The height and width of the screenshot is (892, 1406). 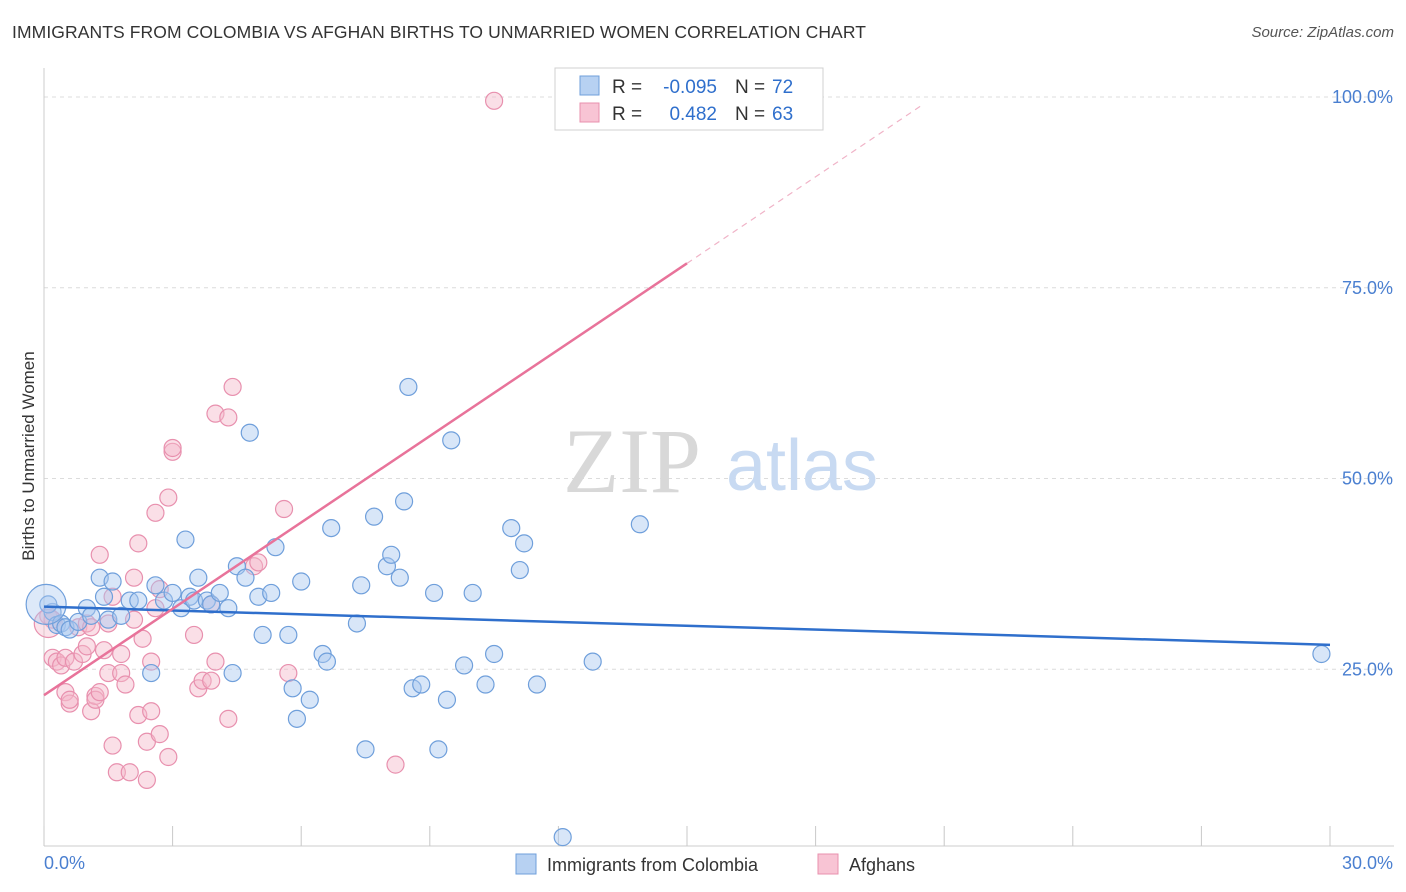 I want to click on watermark-atlas: atlas, so click(x=802, y=466).